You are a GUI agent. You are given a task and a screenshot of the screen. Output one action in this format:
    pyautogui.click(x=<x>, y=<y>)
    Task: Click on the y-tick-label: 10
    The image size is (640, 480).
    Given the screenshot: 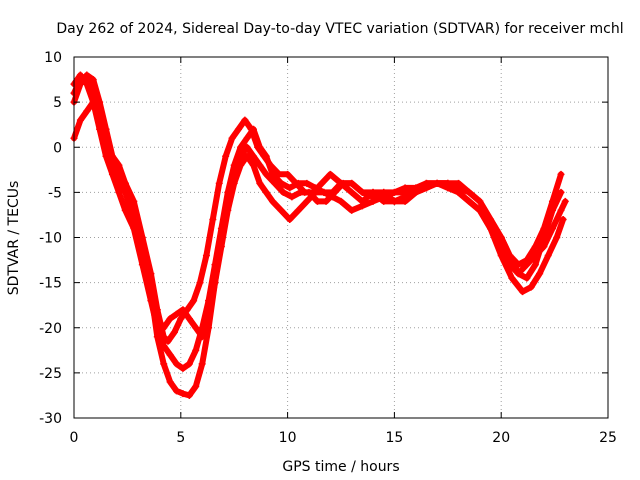 What is the action you would take?
    pyautogui.click(x=53, y=58)
    